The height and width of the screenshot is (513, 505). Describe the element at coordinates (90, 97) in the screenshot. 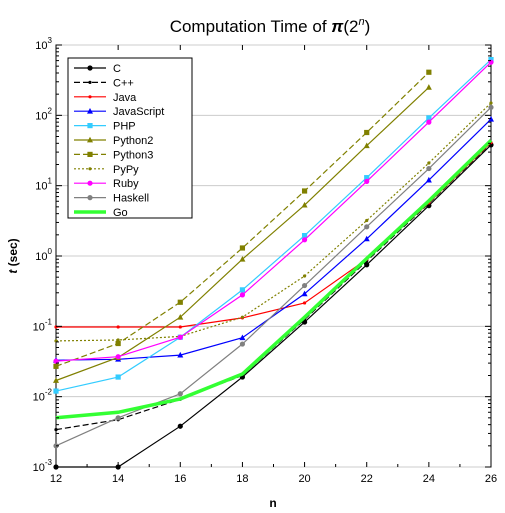

I see `legend-marker-java` at that location.